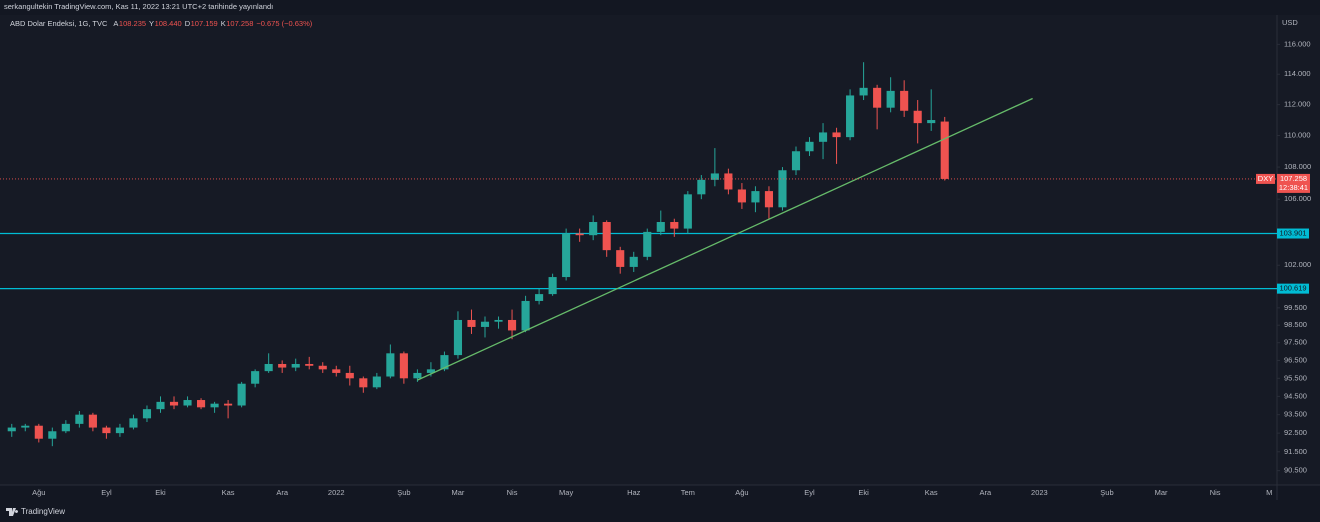 This screenshot has height=522, width=1320. What do you see at coordinates (1298, 250) in the screenshot?
I see `price-axis` at bounding box center [1298, 250].